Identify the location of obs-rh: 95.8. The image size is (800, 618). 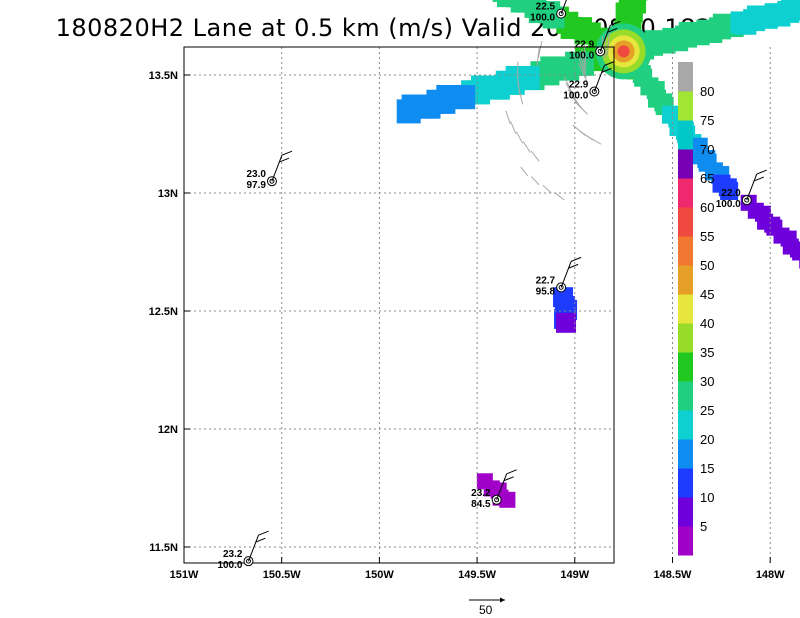
(546, 291).